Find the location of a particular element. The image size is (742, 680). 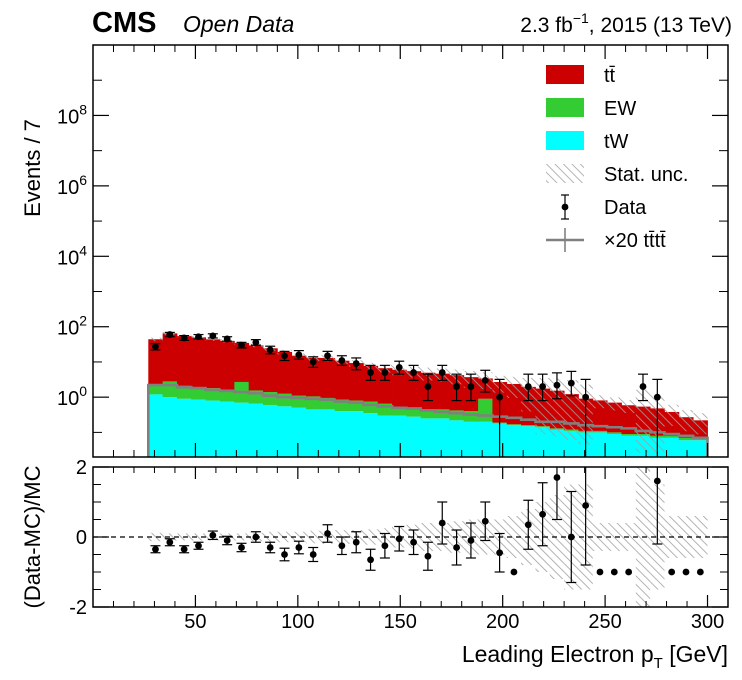

data-points is located at coordinates (406, 394).